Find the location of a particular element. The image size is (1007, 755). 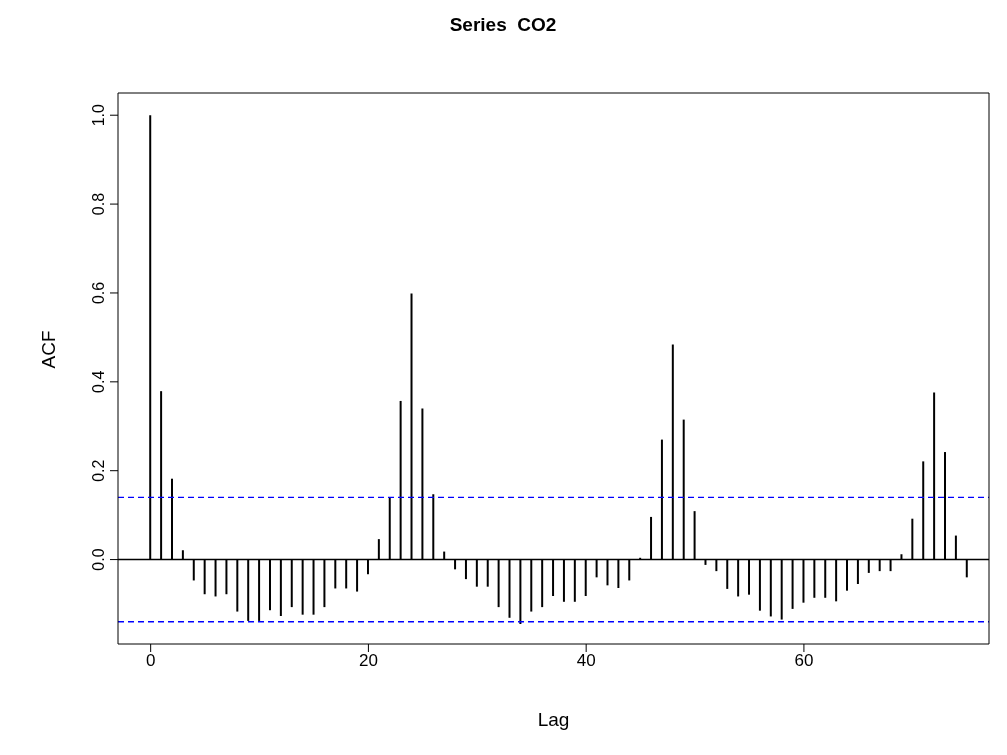

y-tick-label: 0.2 is located at coordinates (98, 470).